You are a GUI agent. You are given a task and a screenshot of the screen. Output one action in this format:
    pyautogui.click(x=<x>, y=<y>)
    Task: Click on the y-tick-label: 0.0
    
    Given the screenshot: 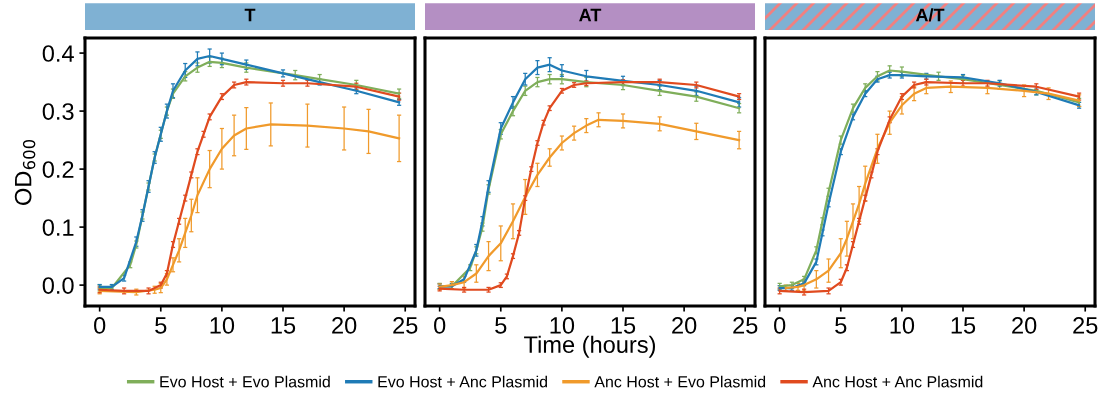 What is the action you would take?
    pyautogui.click(x=58, y=285)
    